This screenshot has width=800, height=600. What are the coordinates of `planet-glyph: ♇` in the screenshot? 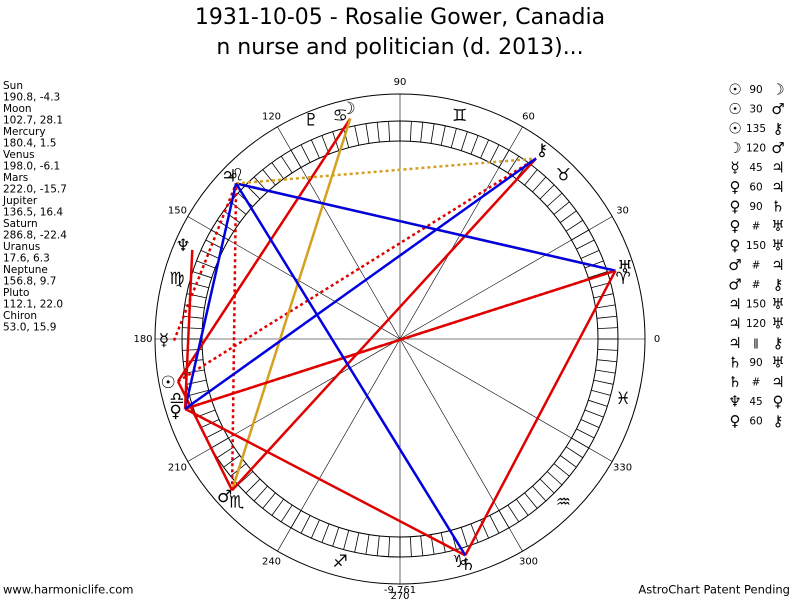 It's located at (311, 120).